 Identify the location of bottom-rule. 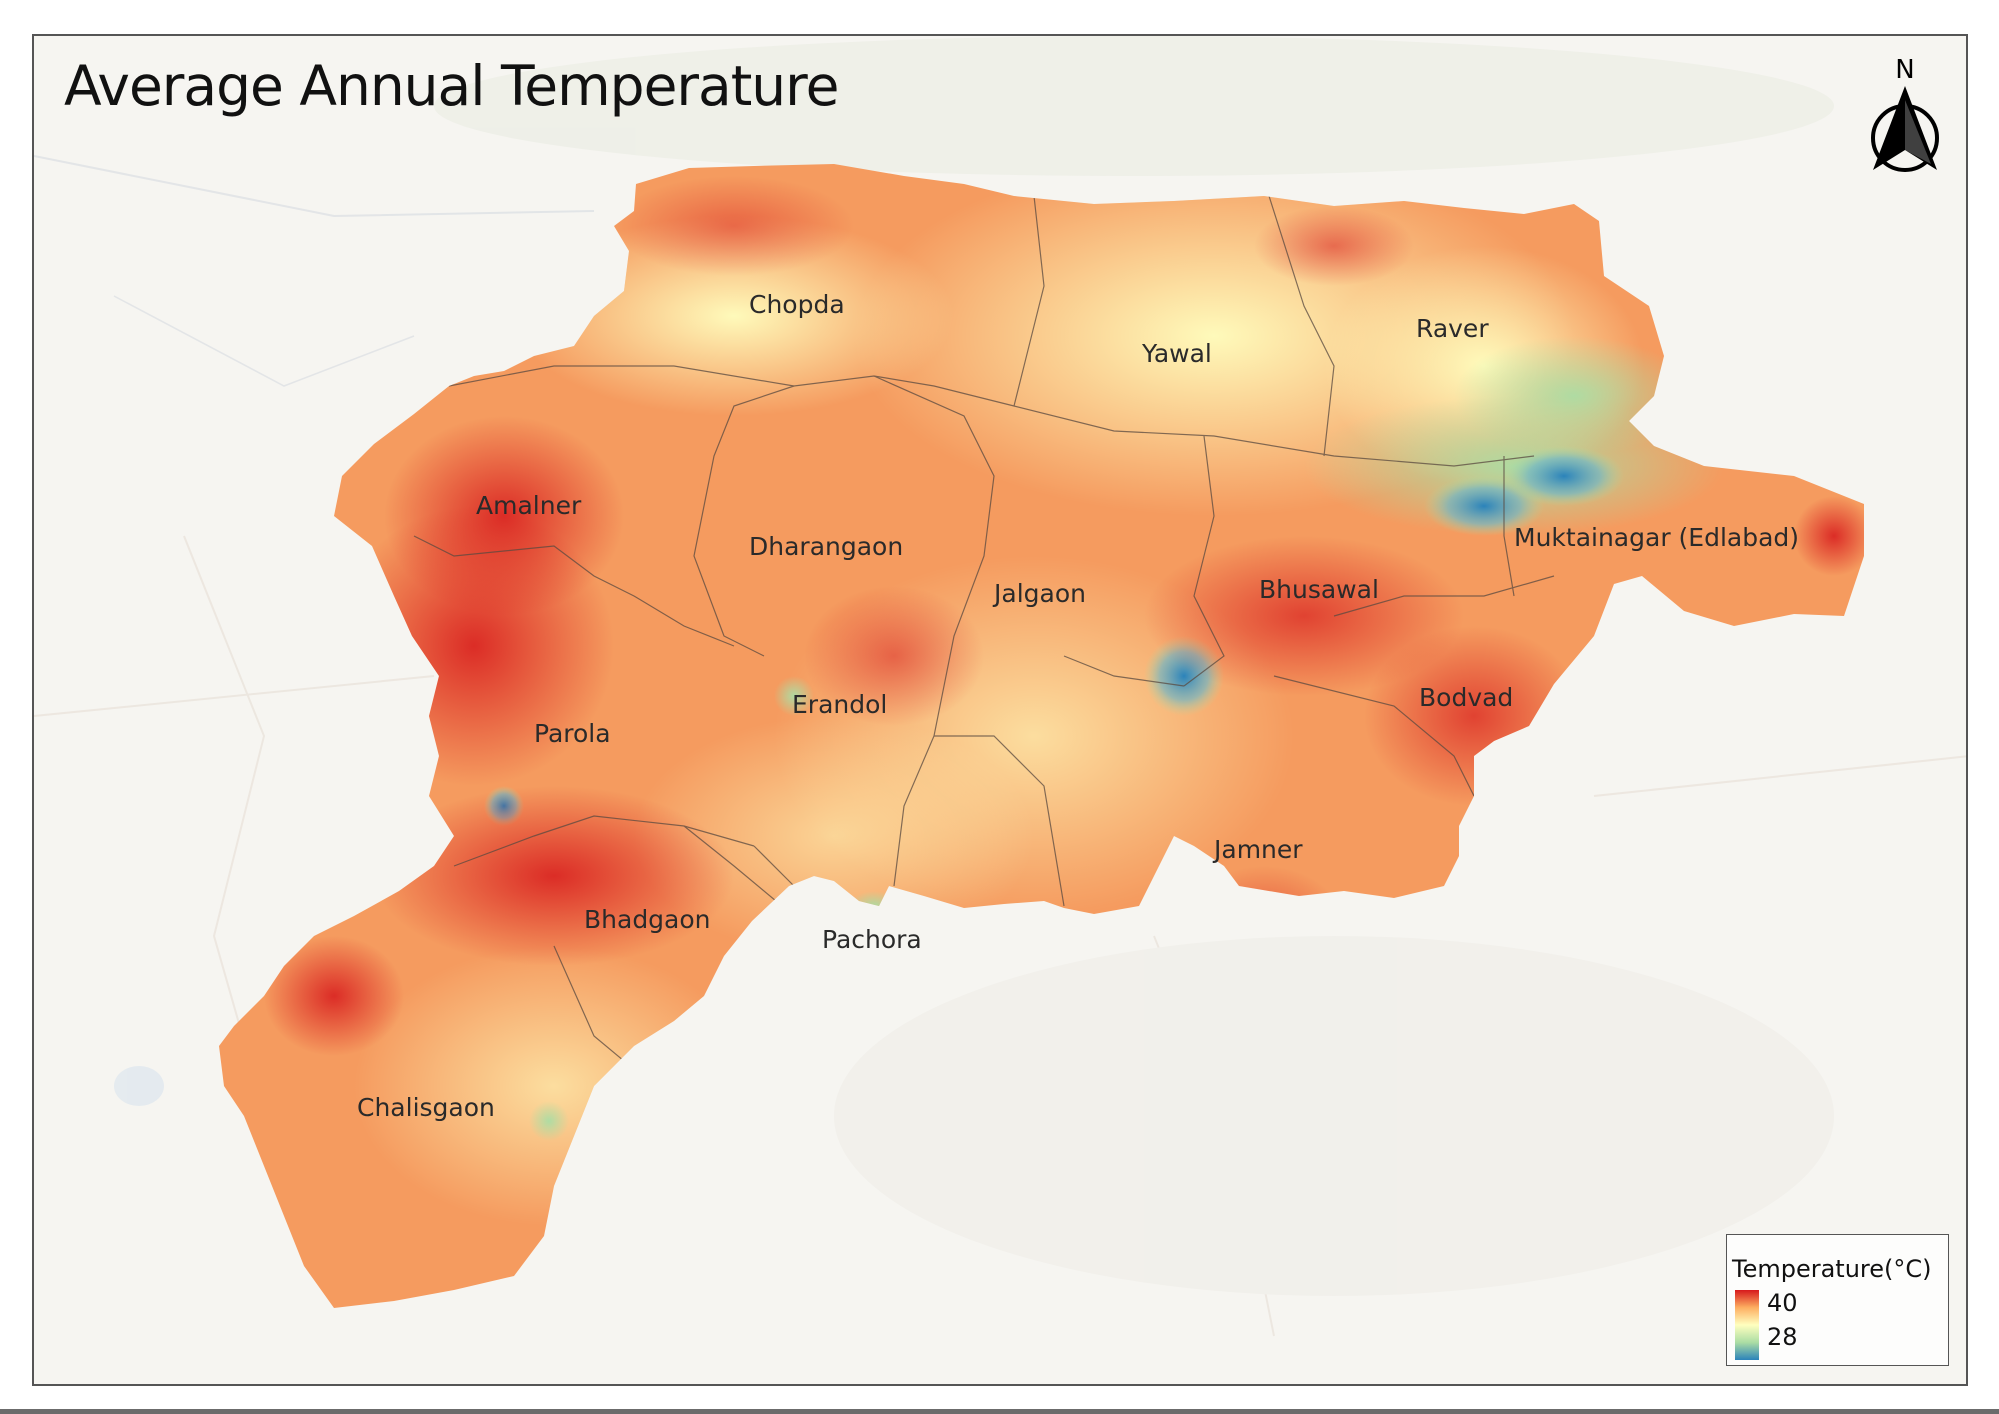
(999, 1411).